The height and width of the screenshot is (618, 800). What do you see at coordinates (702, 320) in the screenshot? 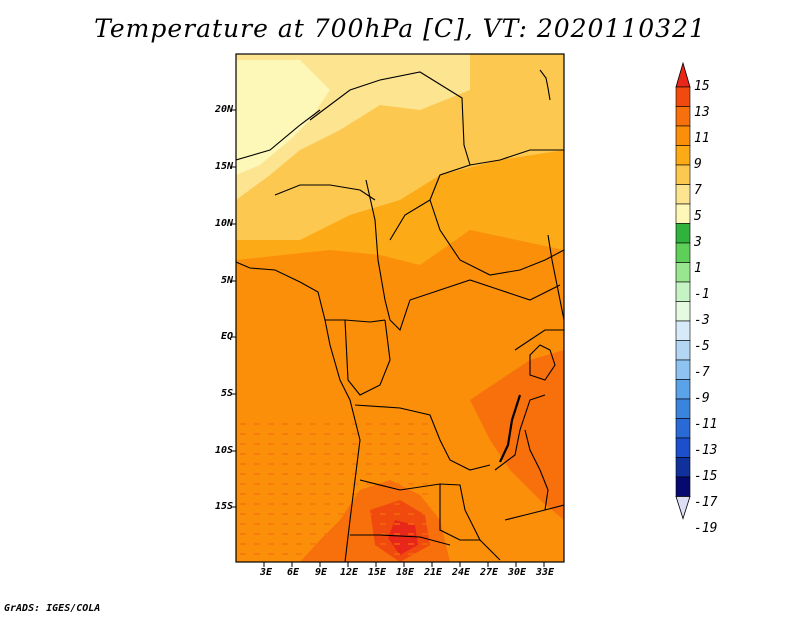
I see `colorbar-label: -3` at bounding box center [702, 320].